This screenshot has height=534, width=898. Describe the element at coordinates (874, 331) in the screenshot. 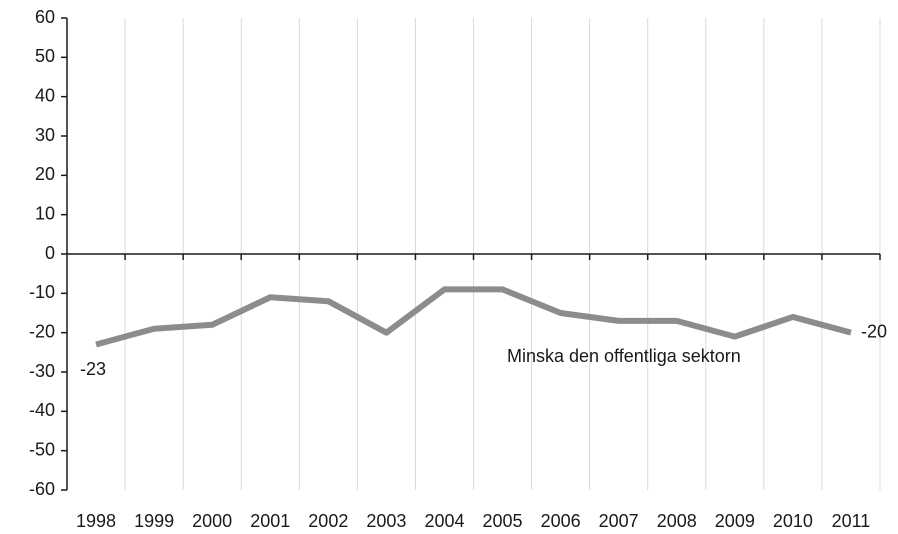

I see `data-label: -20` at that location.